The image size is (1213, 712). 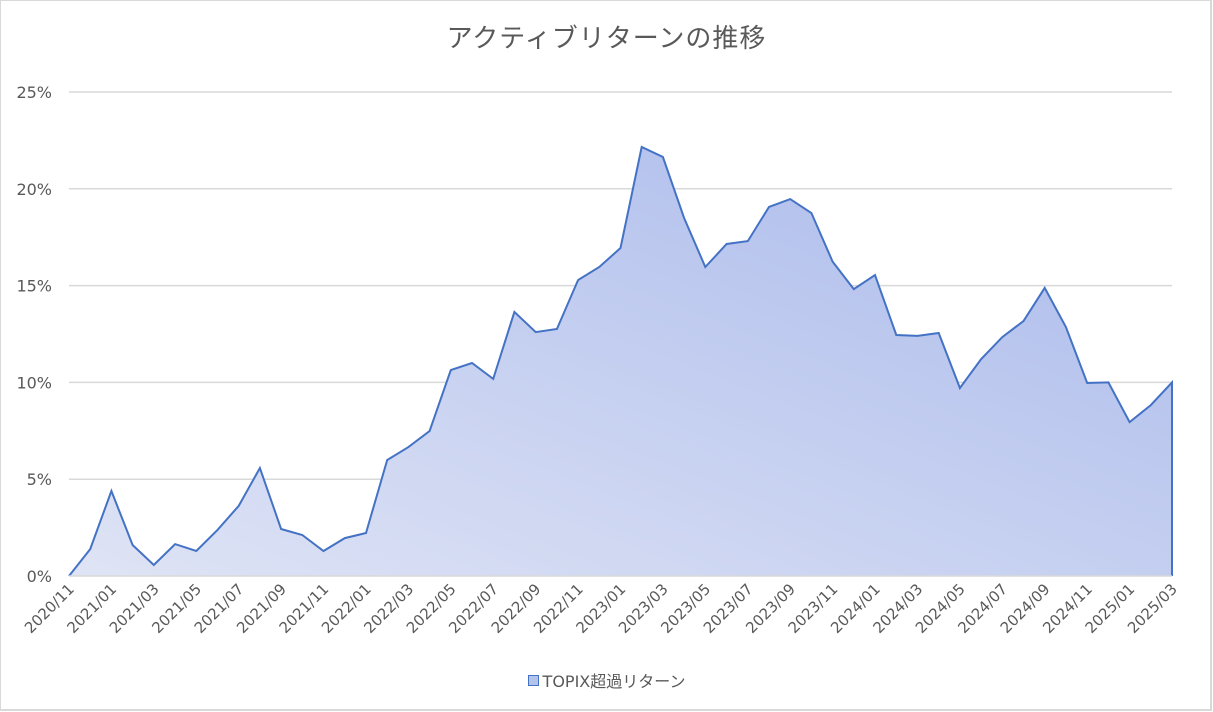 What do you see at coordinates (614, 681) in the screenshot?
I see `legend-label: TOPIX超過リターン` at bounding box center [614, 681].